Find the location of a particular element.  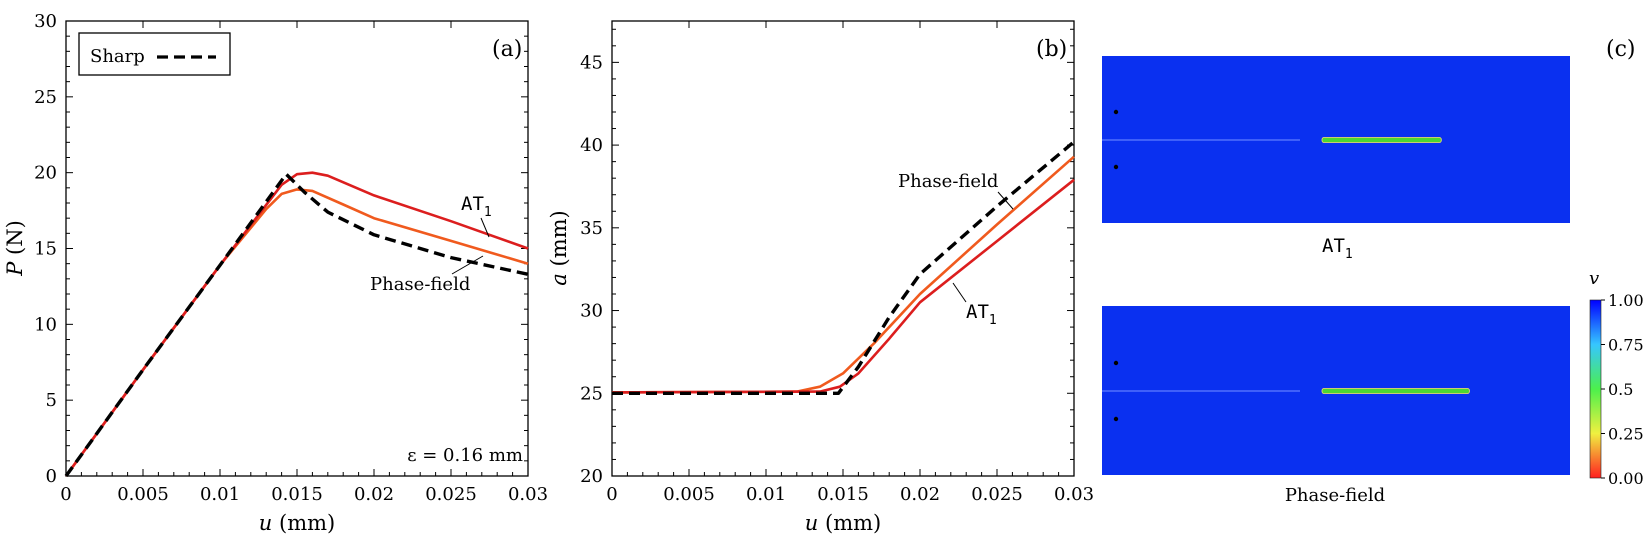

panel-b-series-phase-field is located at coordinates (843, 274).